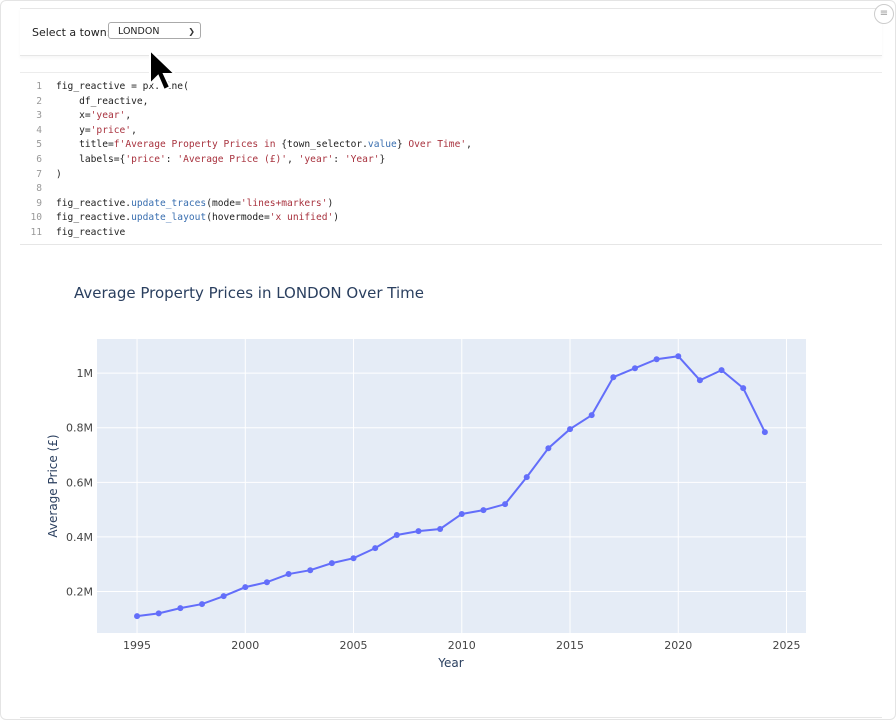 This screenshot has height=721, width=896. I want to click on town-select-dropdown: LONDON ❯, so click(154, 30).